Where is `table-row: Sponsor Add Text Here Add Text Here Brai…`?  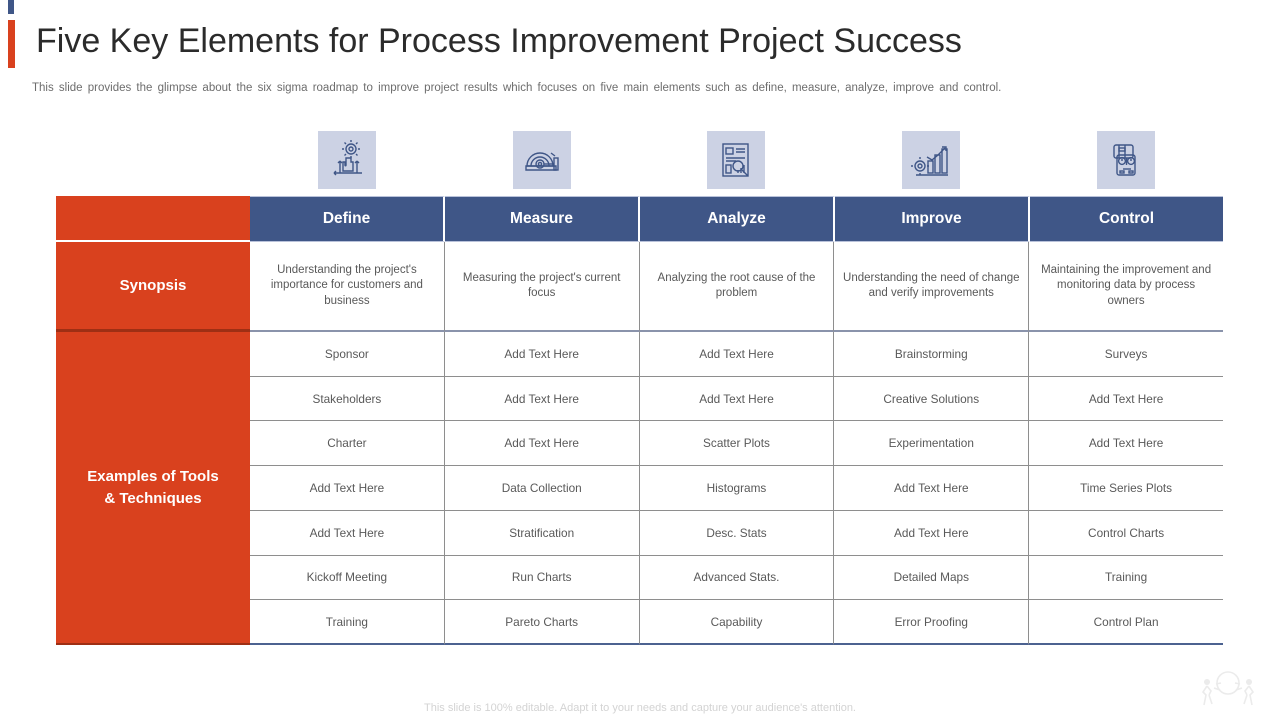 table-row: Sponsor Add Text Here Add Text Here Brai… is located at coordinates (736, 354).